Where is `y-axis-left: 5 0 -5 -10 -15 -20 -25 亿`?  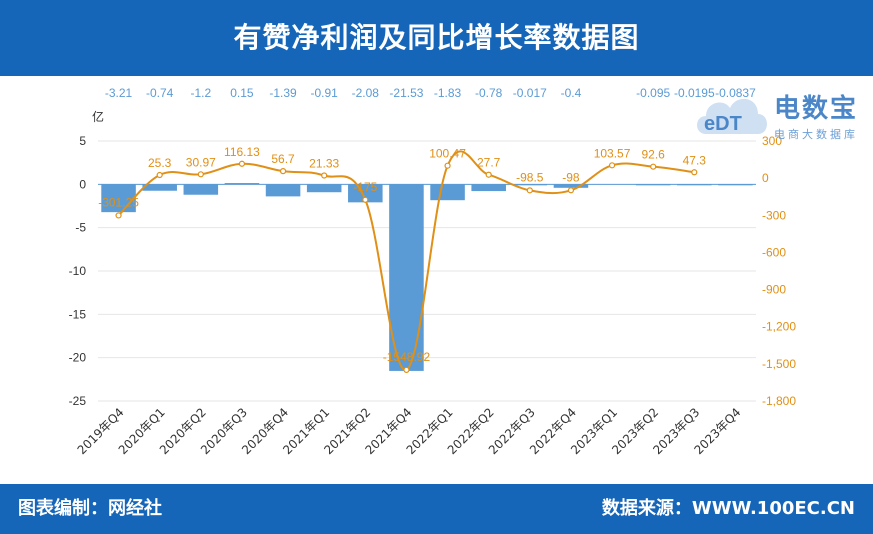
y-axis-left: 5 0 -5 -10 -15 -20 -25 亿 is located at coordinates (86, 258).